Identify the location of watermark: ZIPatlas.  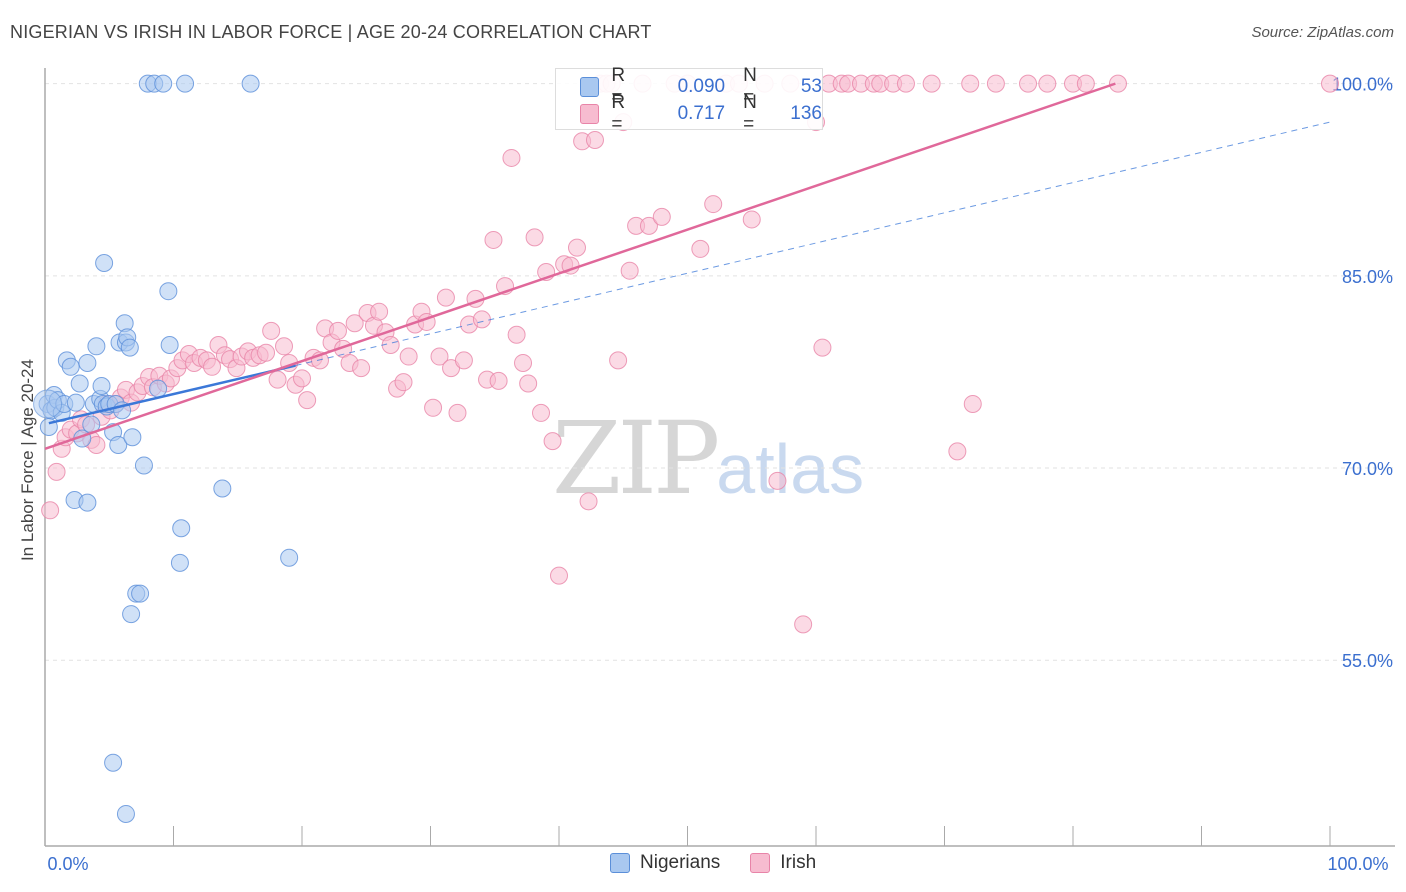
(708, 458).